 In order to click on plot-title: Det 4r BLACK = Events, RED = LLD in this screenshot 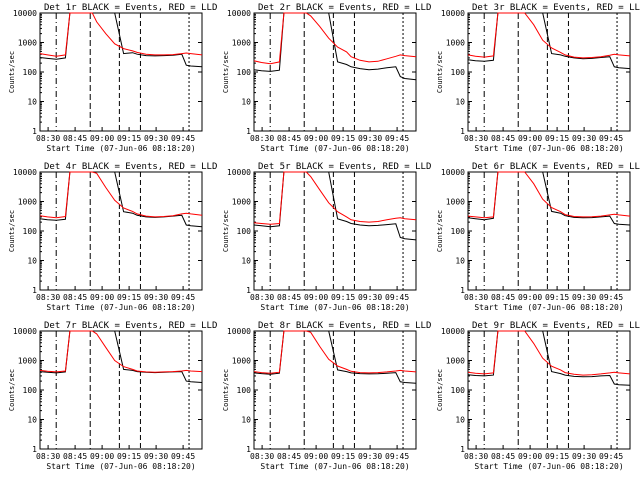, I will do `click(130, 167)`.